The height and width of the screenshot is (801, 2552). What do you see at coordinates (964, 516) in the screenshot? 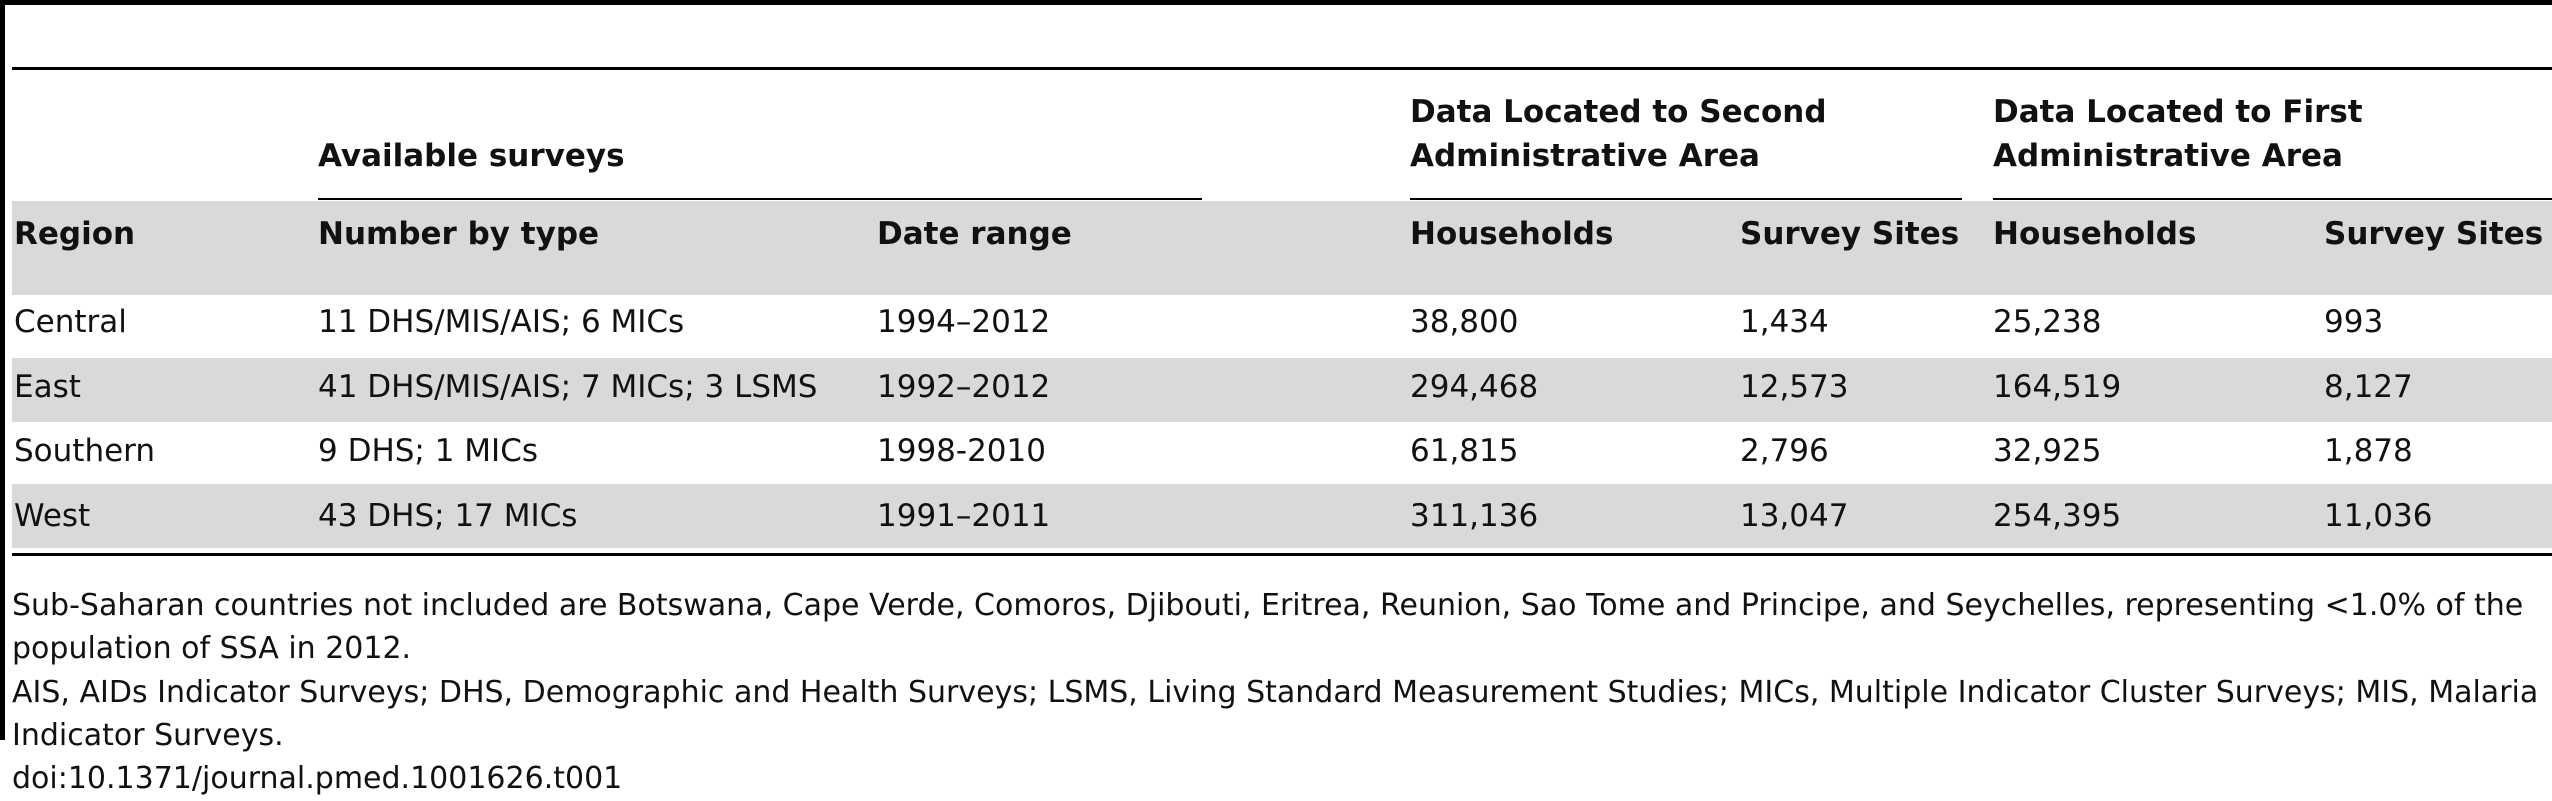
I see `table-cell: 1991–2011` at bounding box center [964, 516].